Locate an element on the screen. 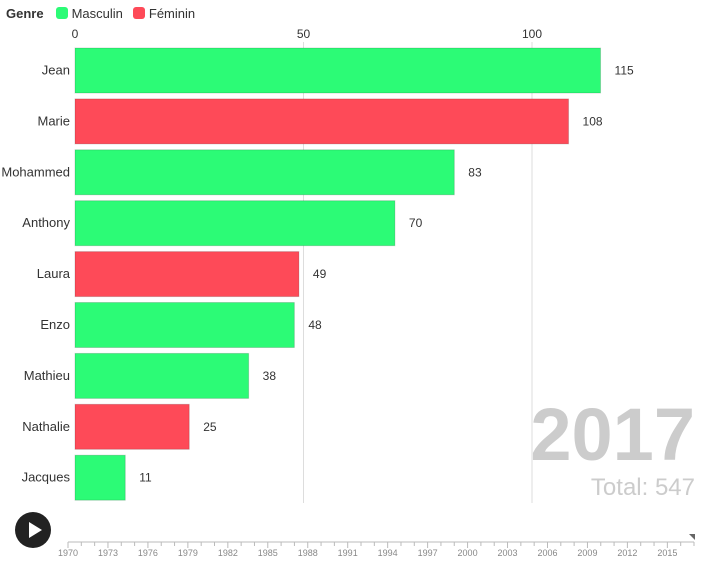  timeline-year-label: 2000 is located at coordinates (468, 553).